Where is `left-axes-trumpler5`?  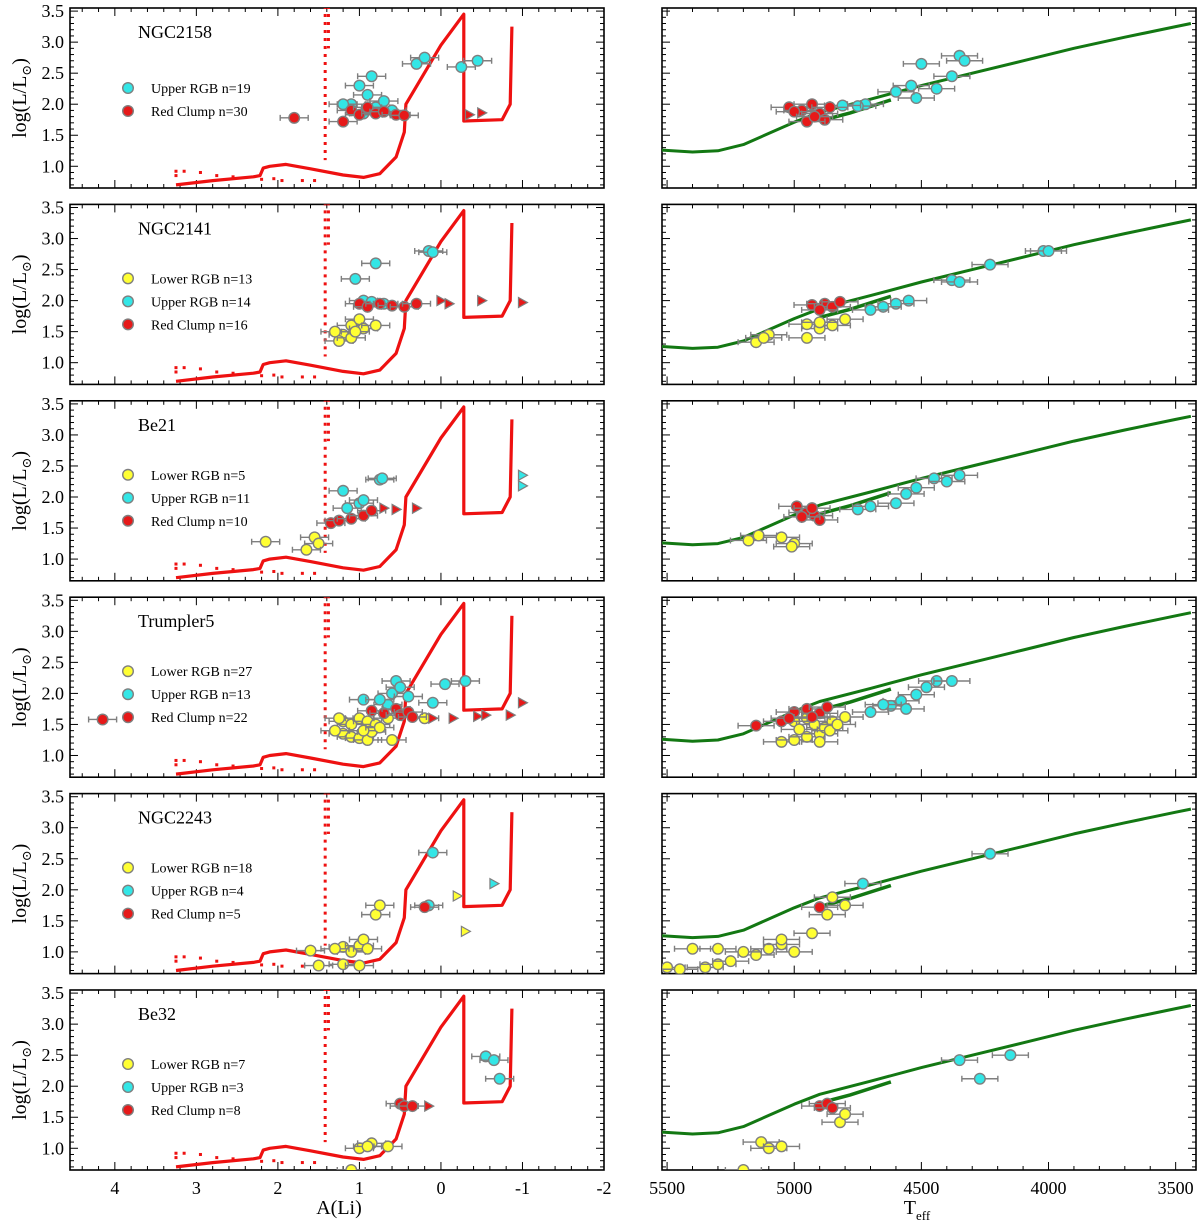
left-axes-trumpler5 is located at coordinates (337, 687).